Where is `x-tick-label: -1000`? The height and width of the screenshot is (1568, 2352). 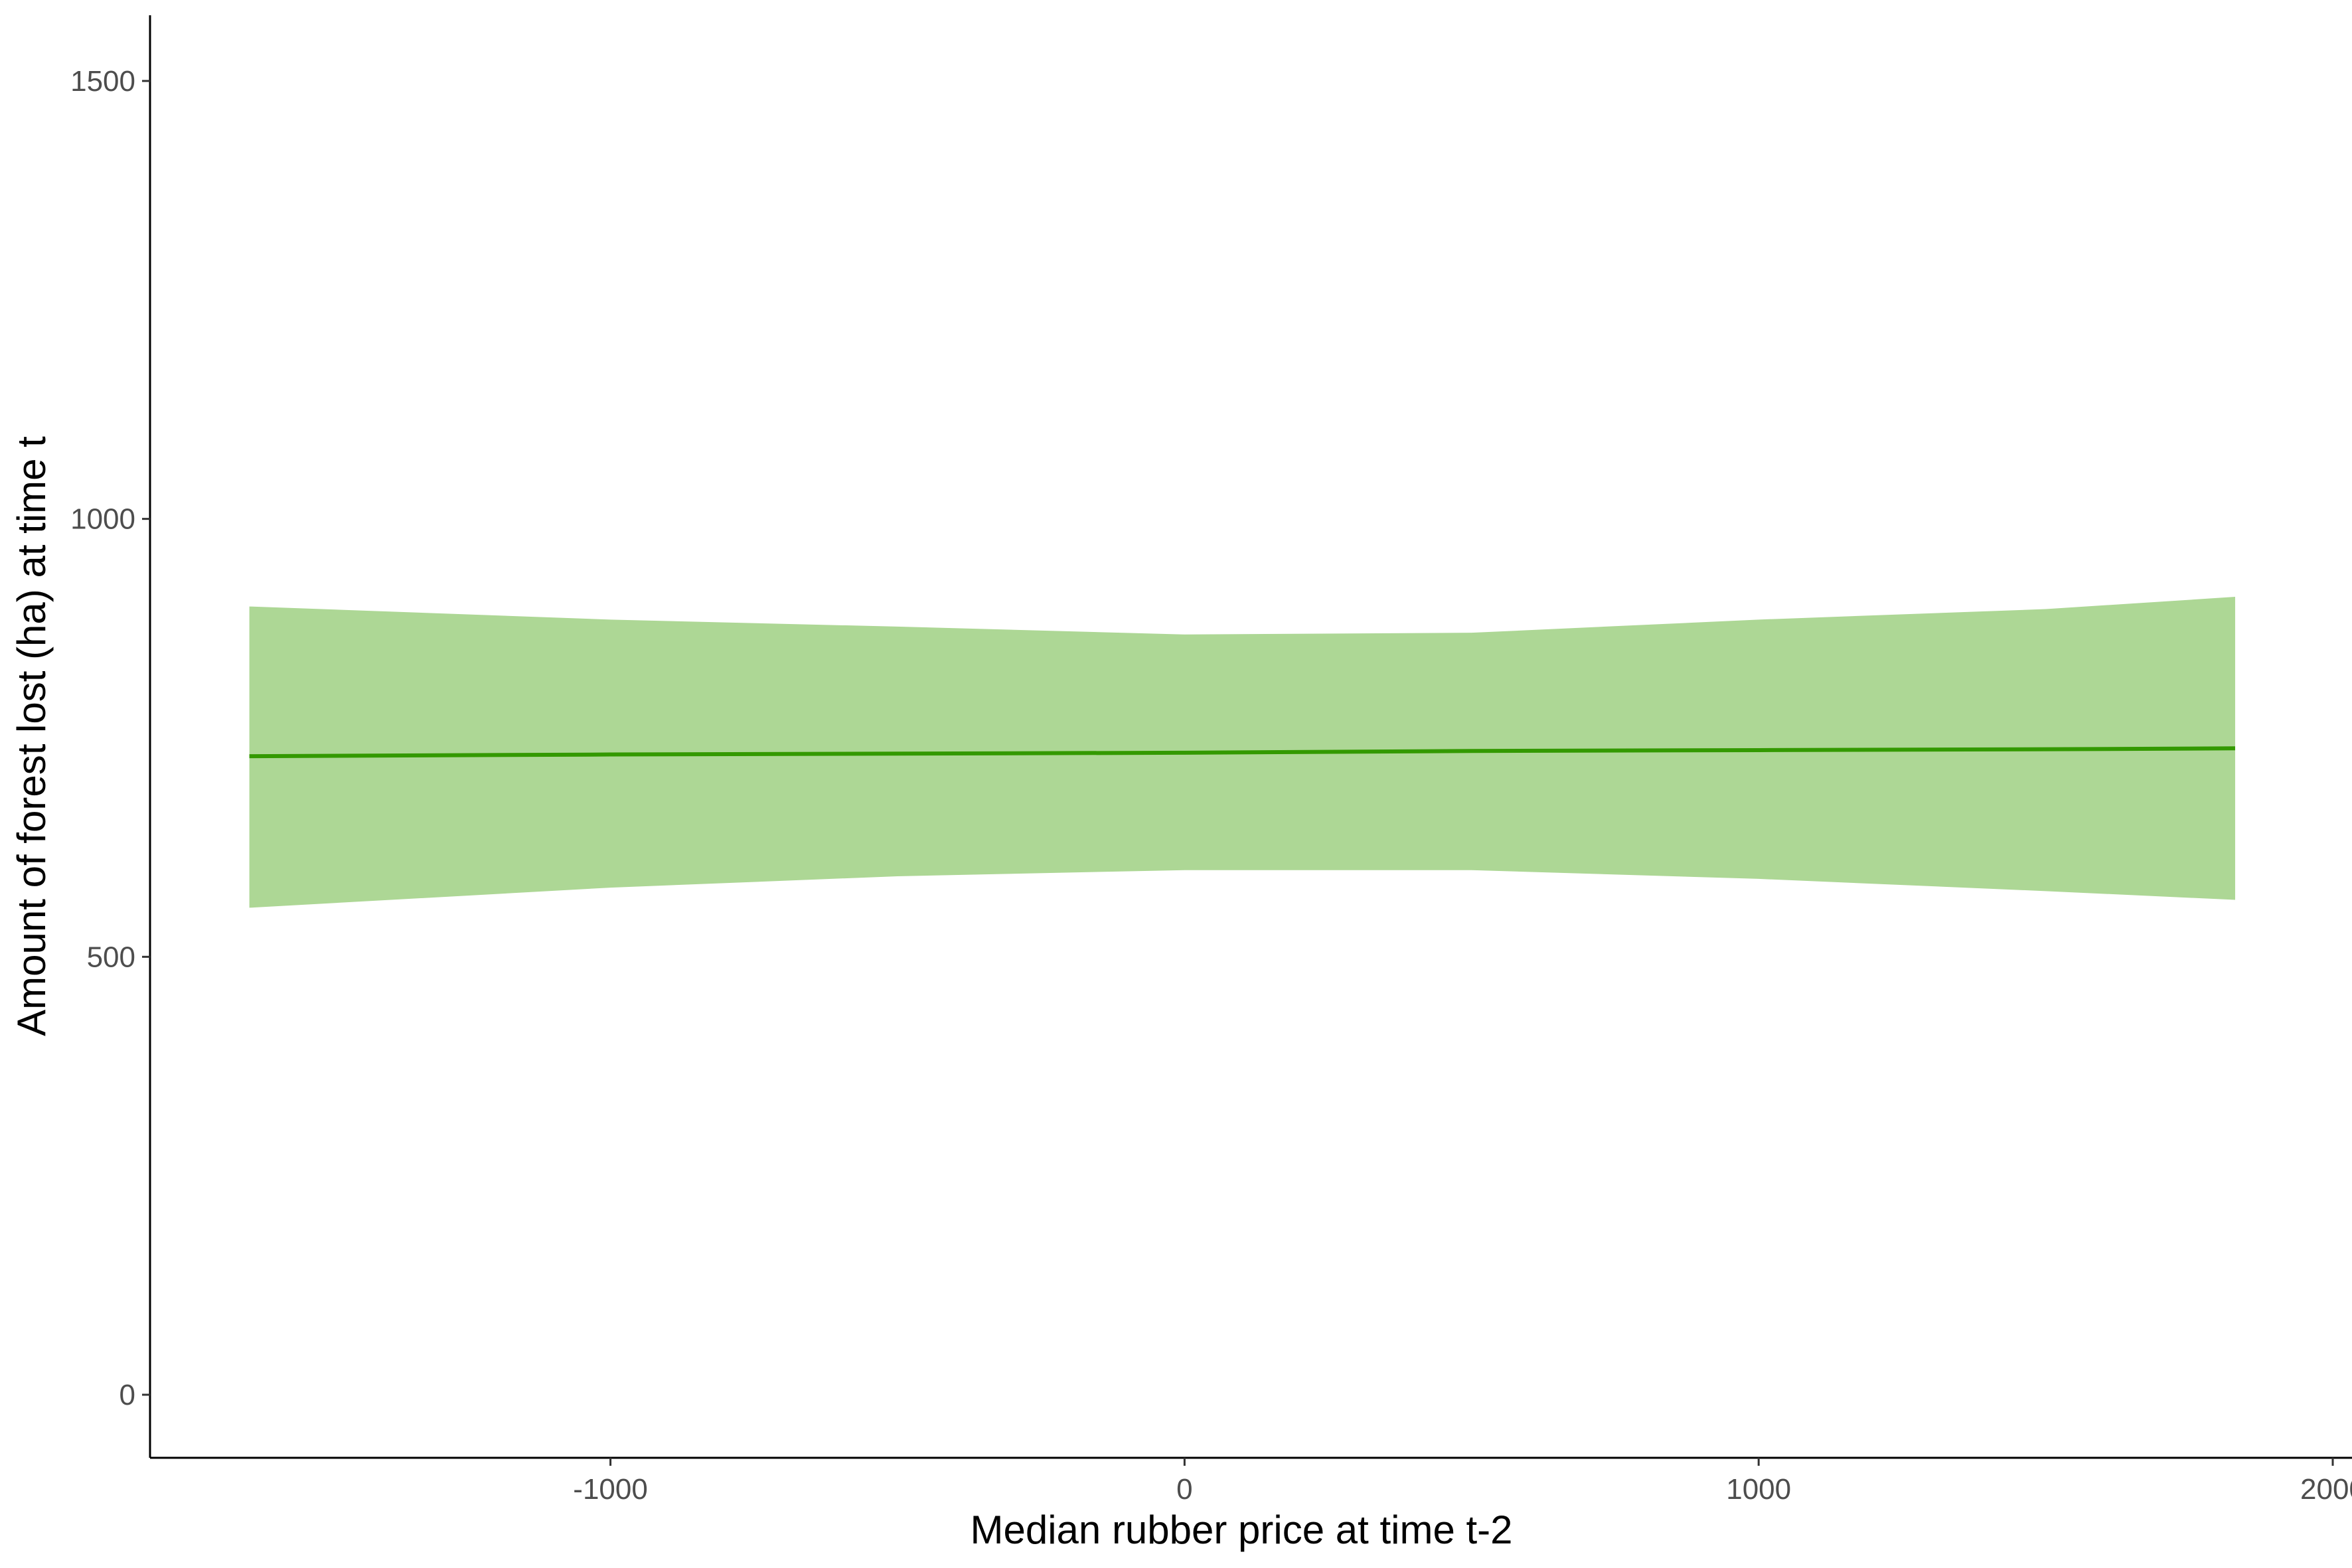 x-tick-label: -1000 is located at coordinates (611, 1490).